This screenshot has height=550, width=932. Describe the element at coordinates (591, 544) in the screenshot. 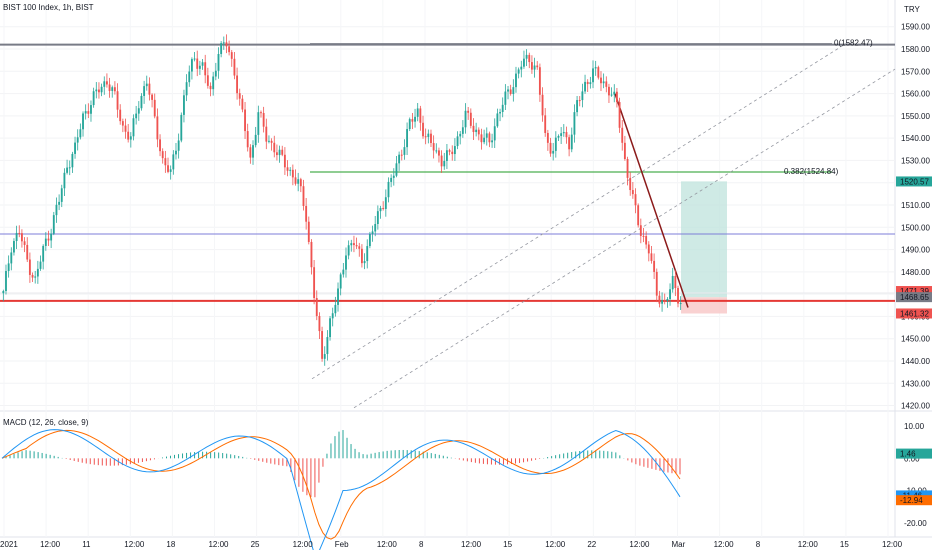

I see `time-tick-label: 22` at that location.